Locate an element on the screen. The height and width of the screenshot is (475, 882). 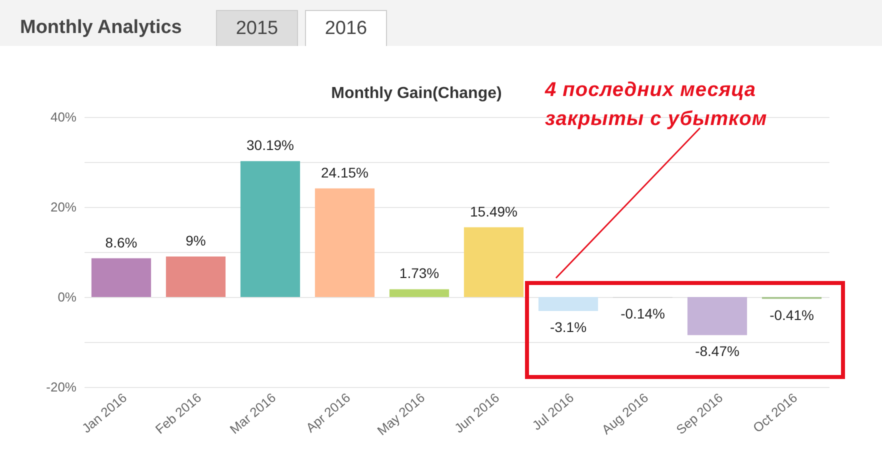
y-tick-label: 20% is located at coordinates (63, 207).